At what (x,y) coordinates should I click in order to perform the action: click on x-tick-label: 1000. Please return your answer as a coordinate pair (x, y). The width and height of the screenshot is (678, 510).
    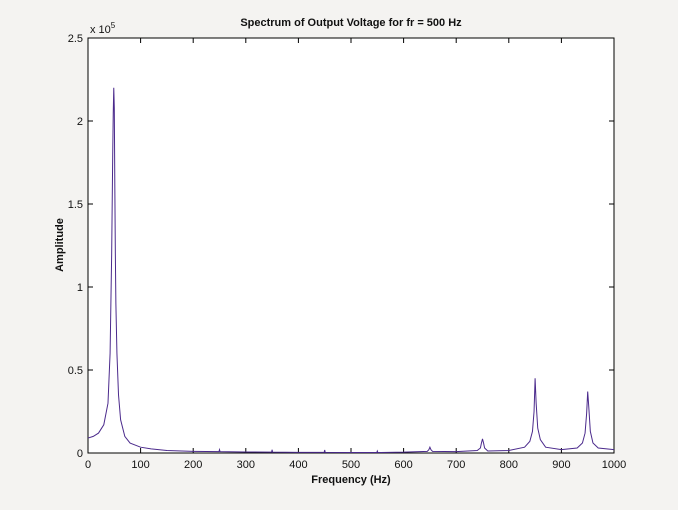
    Looking at the image, I should click on (614, 465).